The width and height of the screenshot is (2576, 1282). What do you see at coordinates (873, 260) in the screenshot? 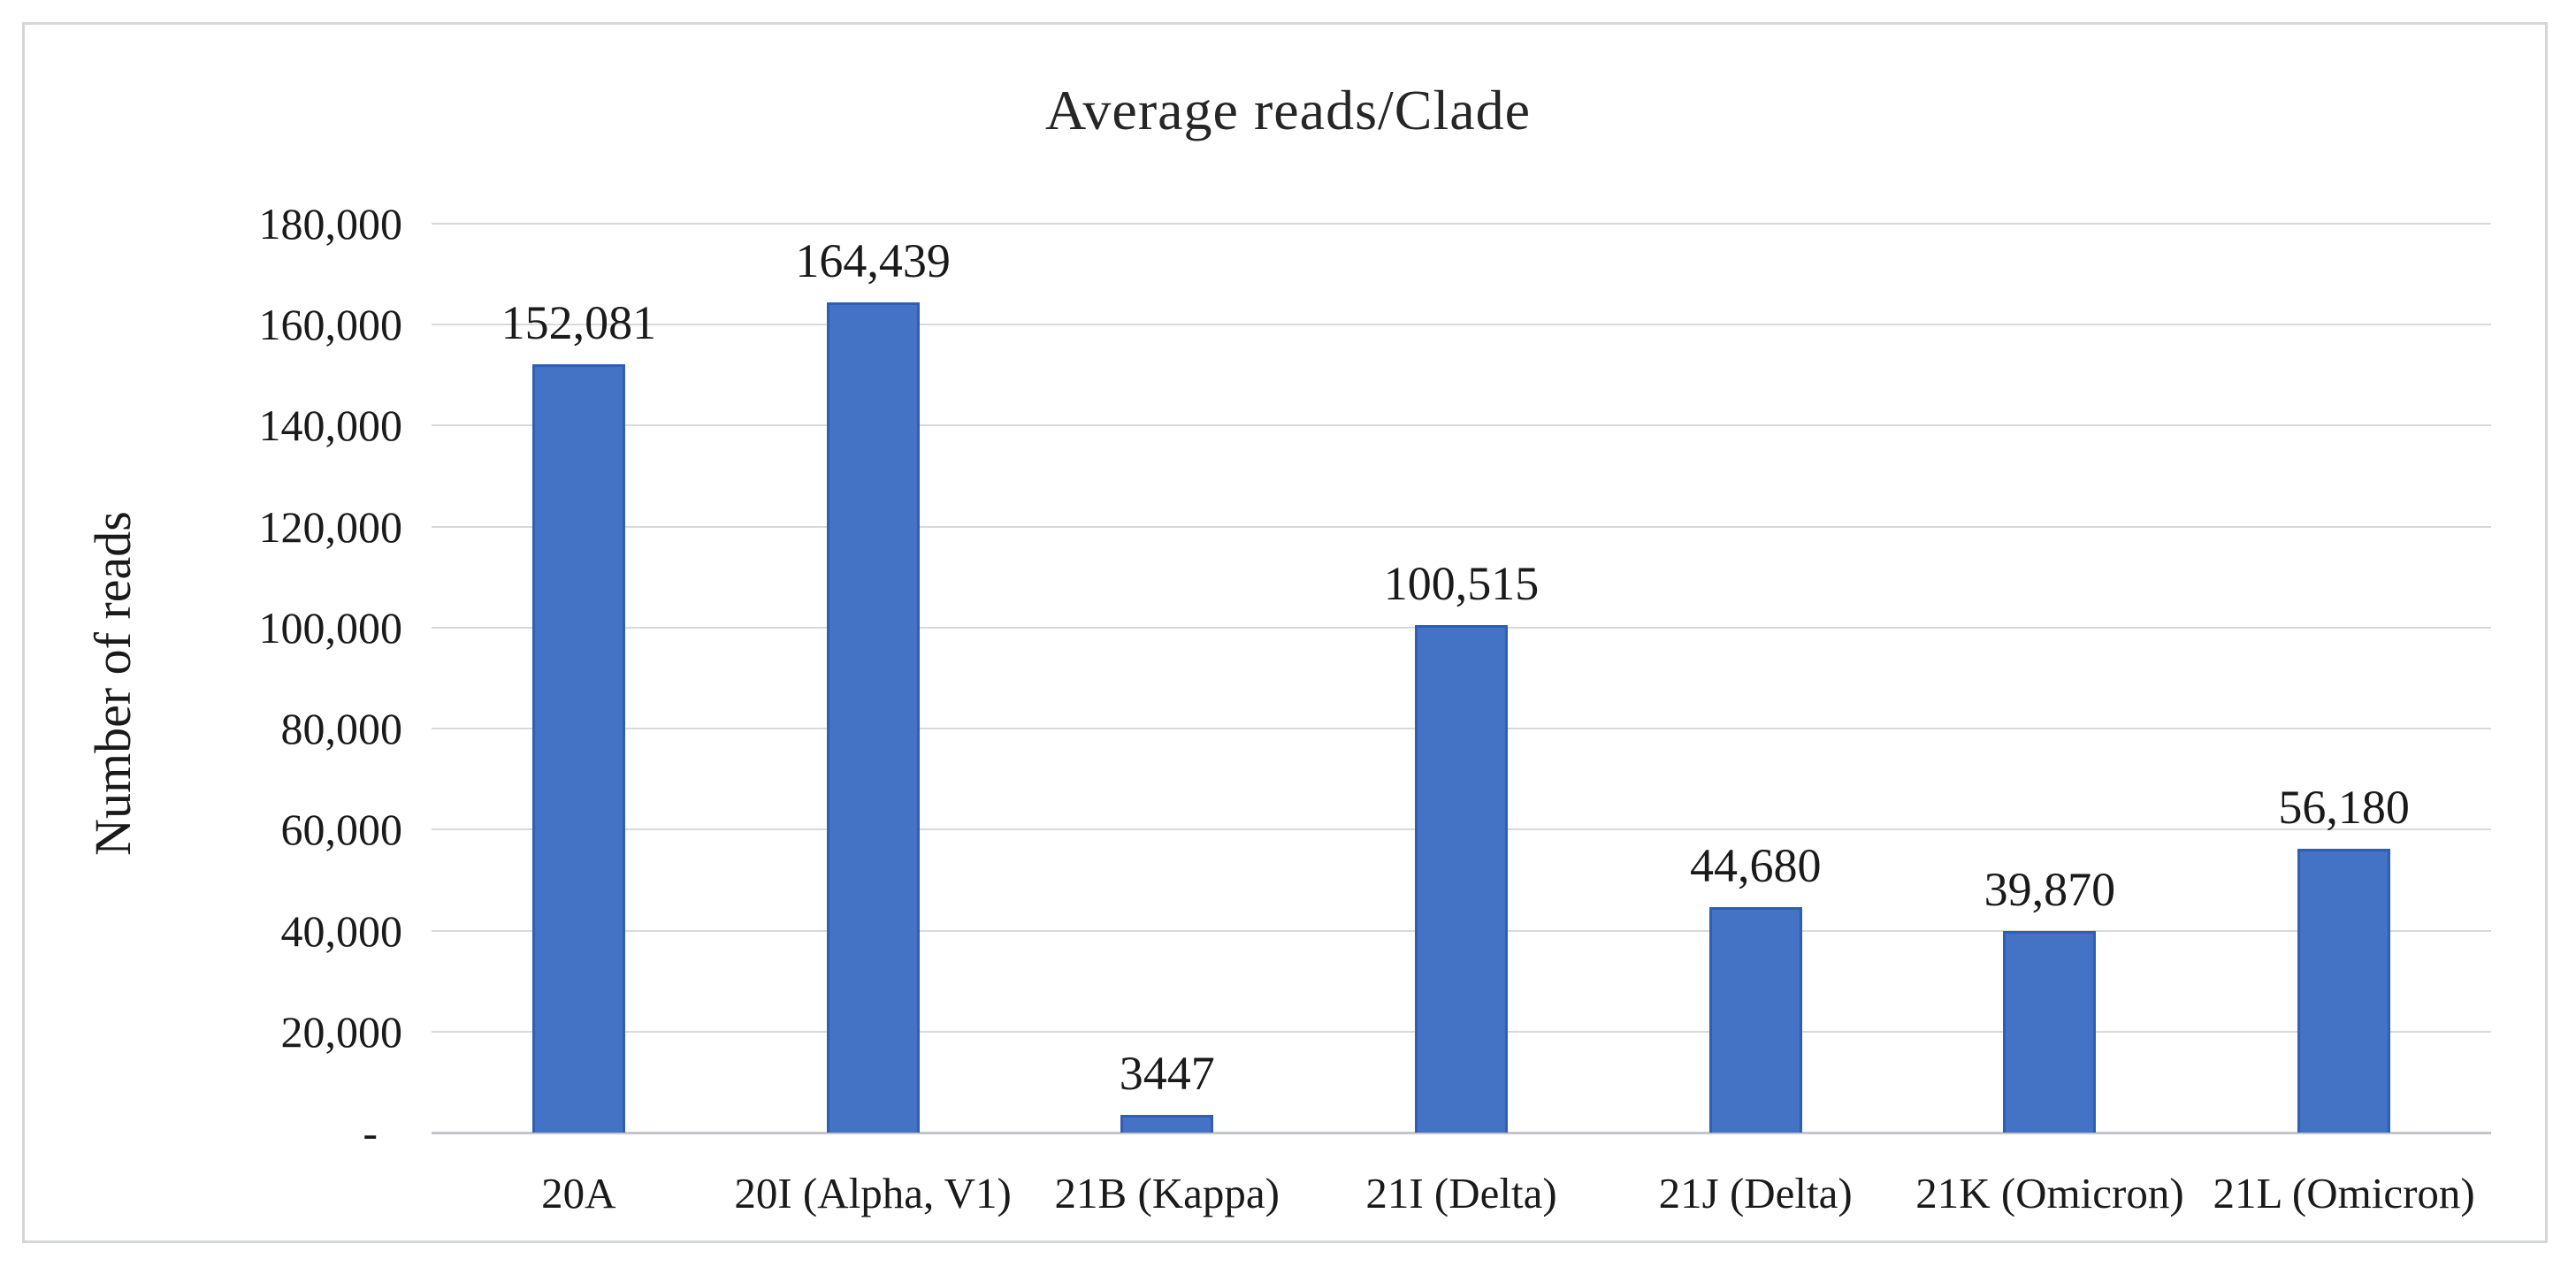
I see `bar-value-label: 164,439` at bounding box center [873, 260].